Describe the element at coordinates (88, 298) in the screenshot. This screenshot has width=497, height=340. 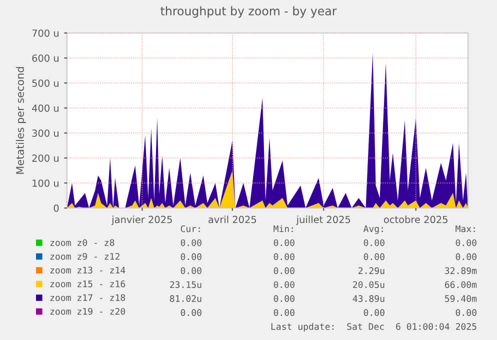
I see `legend-label: zoom z17 - z18` at that location.